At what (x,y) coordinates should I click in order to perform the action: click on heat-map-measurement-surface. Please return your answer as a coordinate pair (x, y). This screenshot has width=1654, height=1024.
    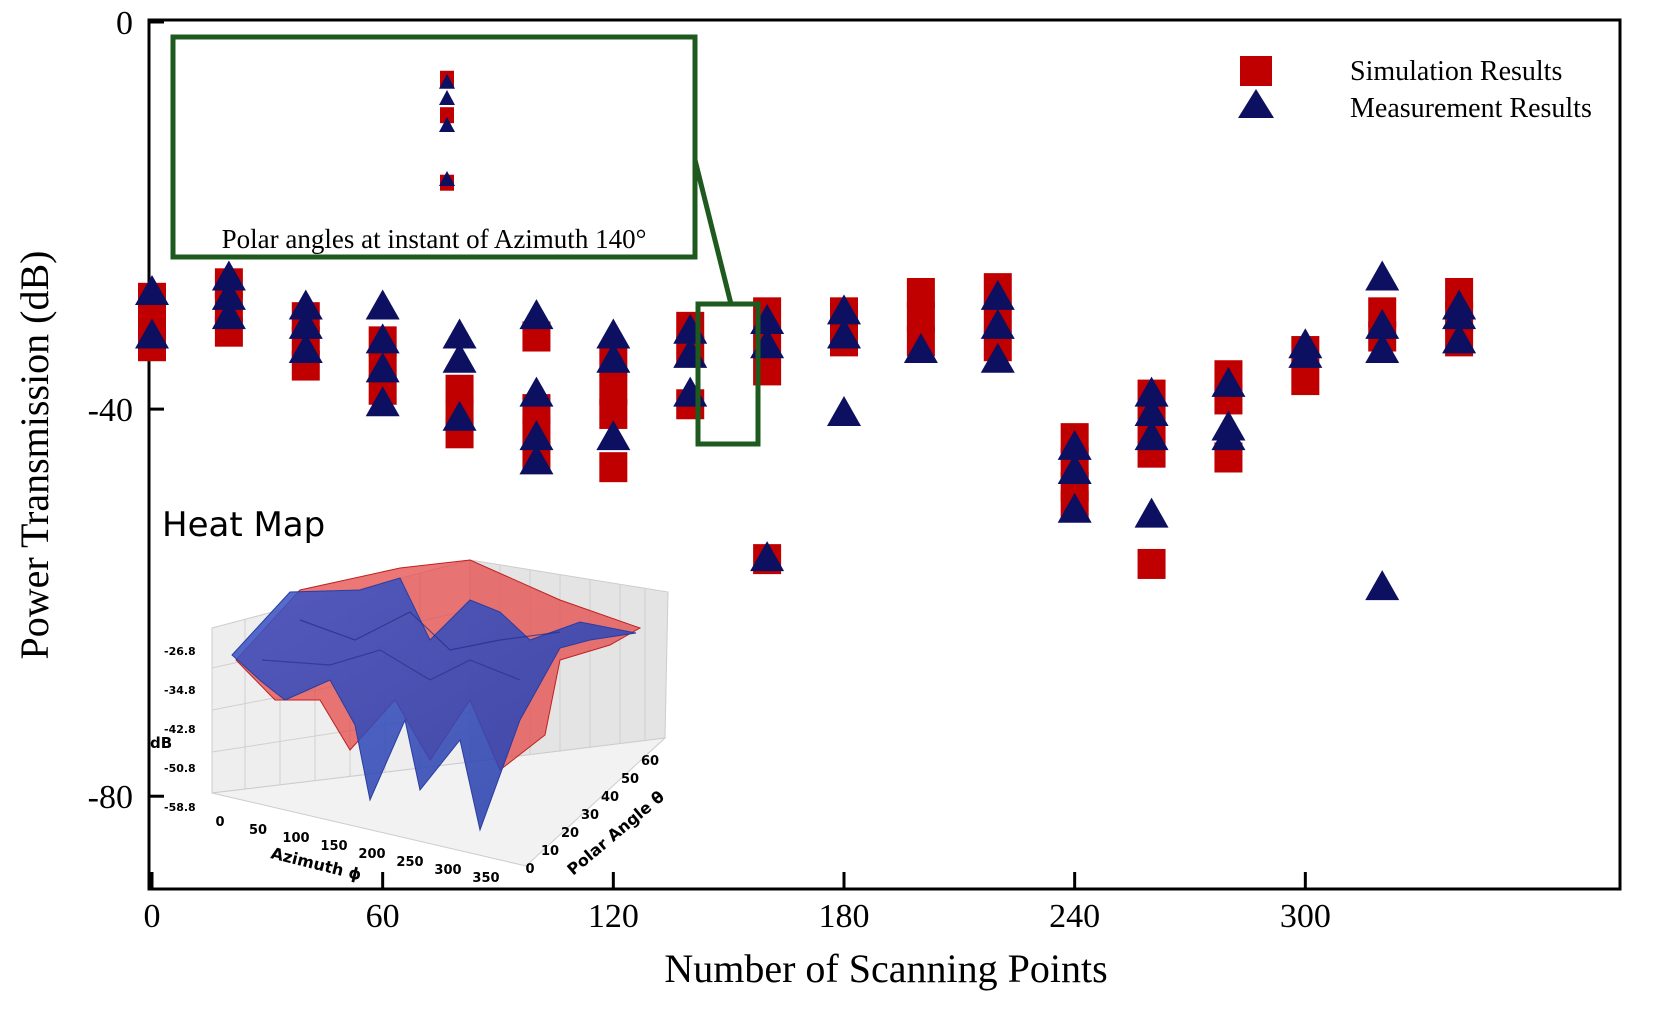
    Looking at the image, I should click on (434, 704).